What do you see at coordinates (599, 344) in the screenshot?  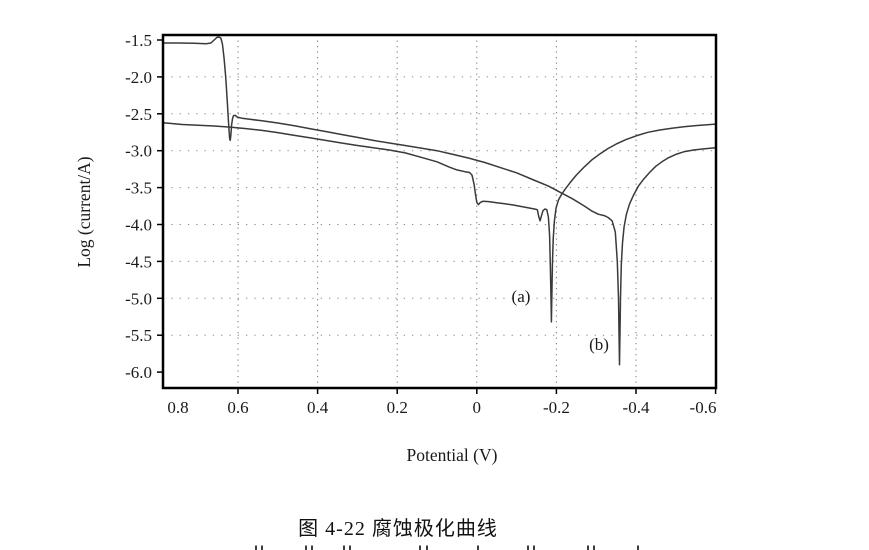 I see `curve-label-b: (b)` at bounding box center [599, 344].